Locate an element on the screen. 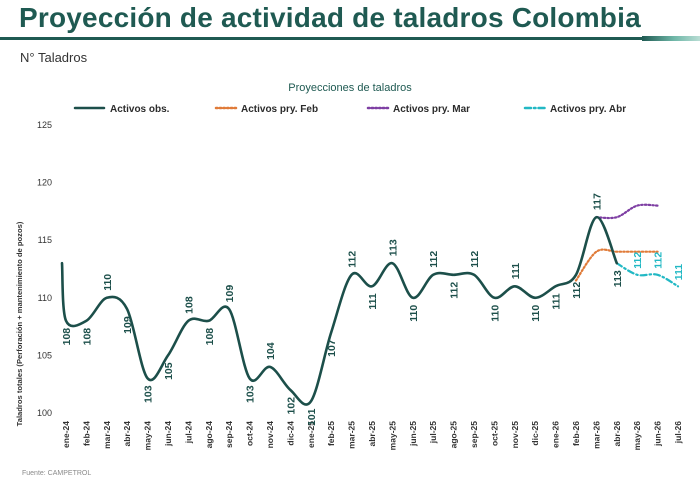 This screenshot has height=482, width=700. data-label: 105 is located at coordinates (169, 371).